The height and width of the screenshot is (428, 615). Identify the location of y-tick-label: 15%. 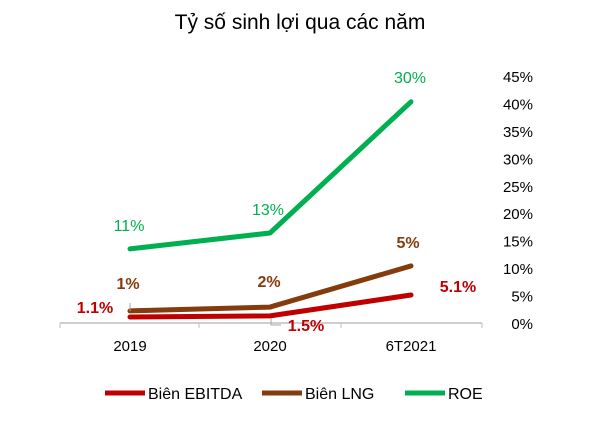
(518, 242).